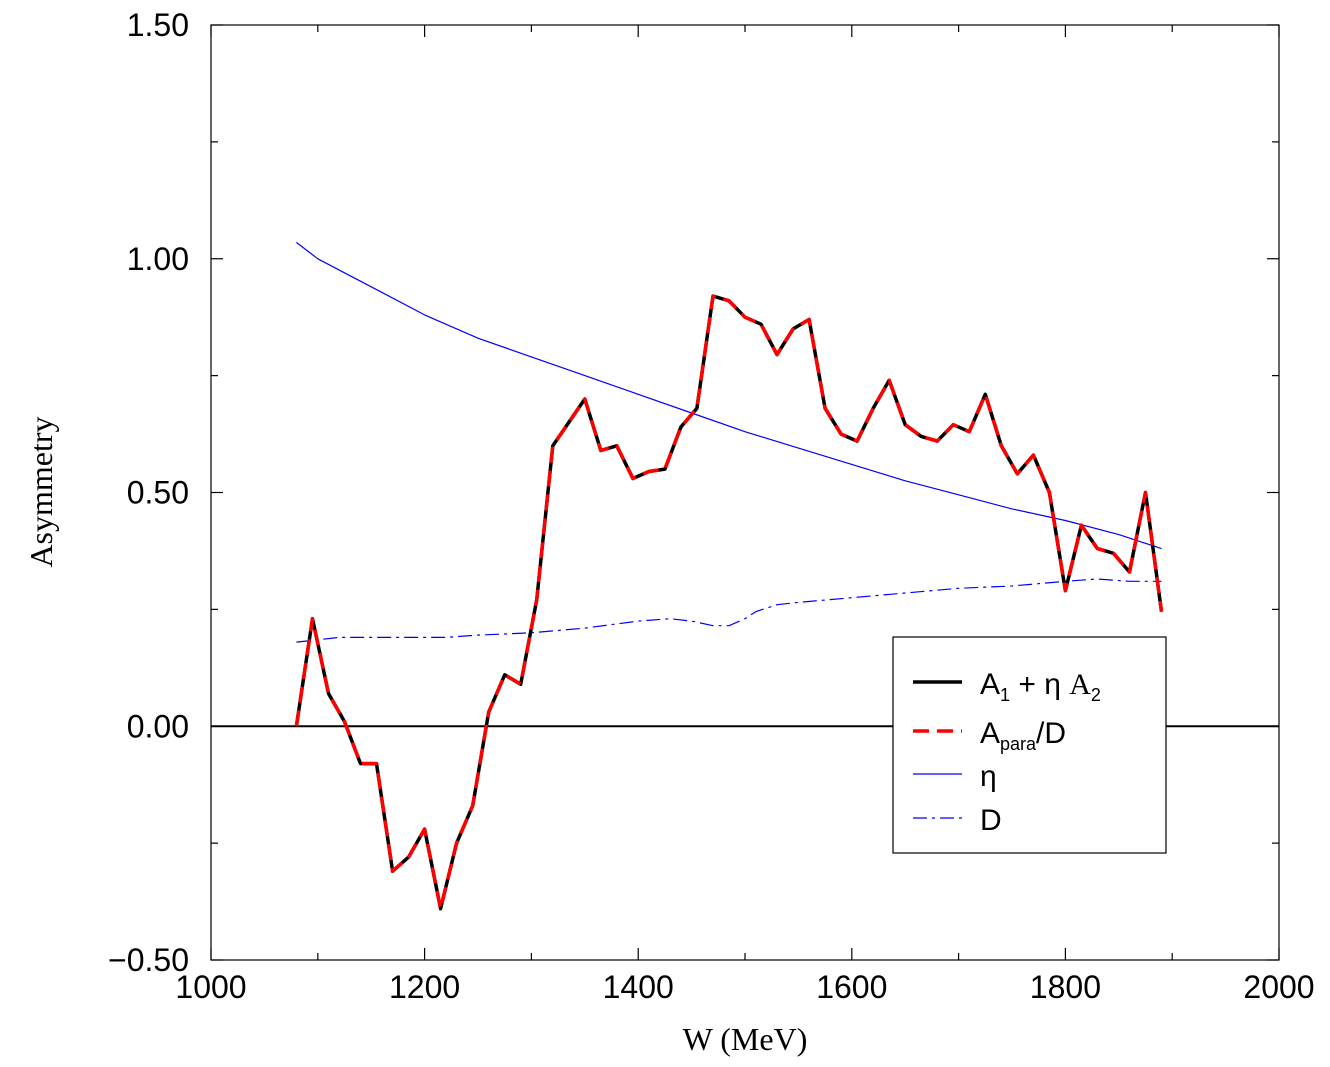 The image size is (1330, 1067). Describe the element at coordinates (158, 726) in the screenshot. I see `y-tick-label: 0.00` at that location.